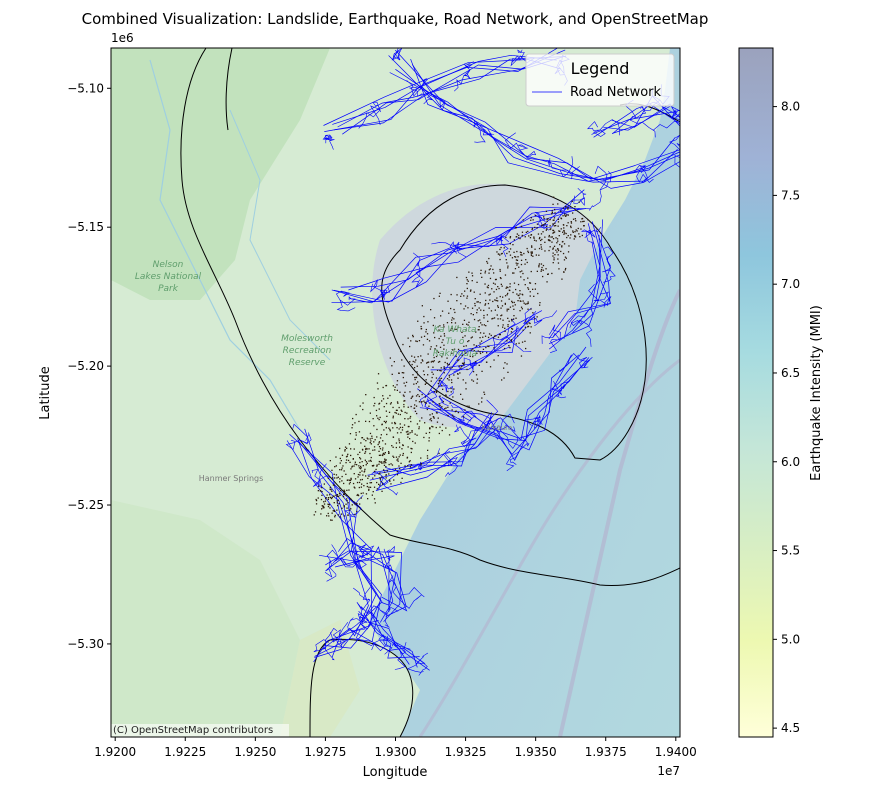  I want to click on colorbar-tick-label: 5.0, so click(790, 639).